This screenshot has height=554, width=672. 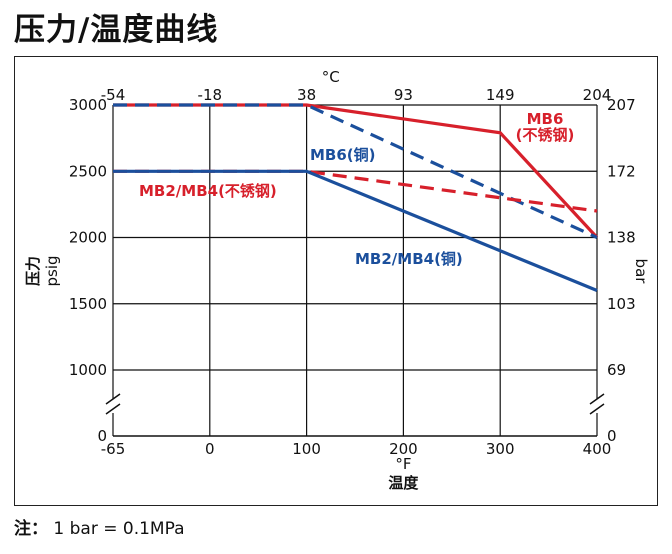 I want to click on y-right-tick-label: 103, so click(x=621, y=304).